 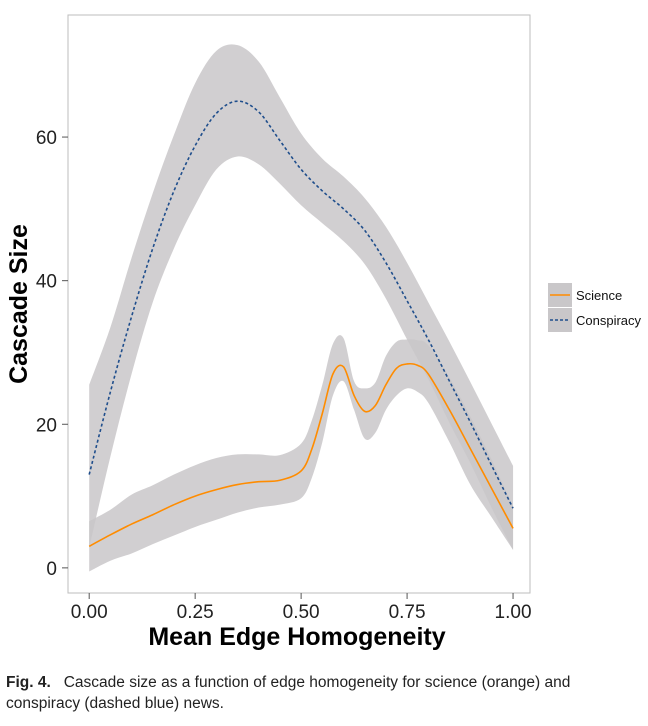 What do you see at coordinates (28, 682) in the screenshot?
I see `caption-label: Fig. 4.` at bounding box center [28, 682].